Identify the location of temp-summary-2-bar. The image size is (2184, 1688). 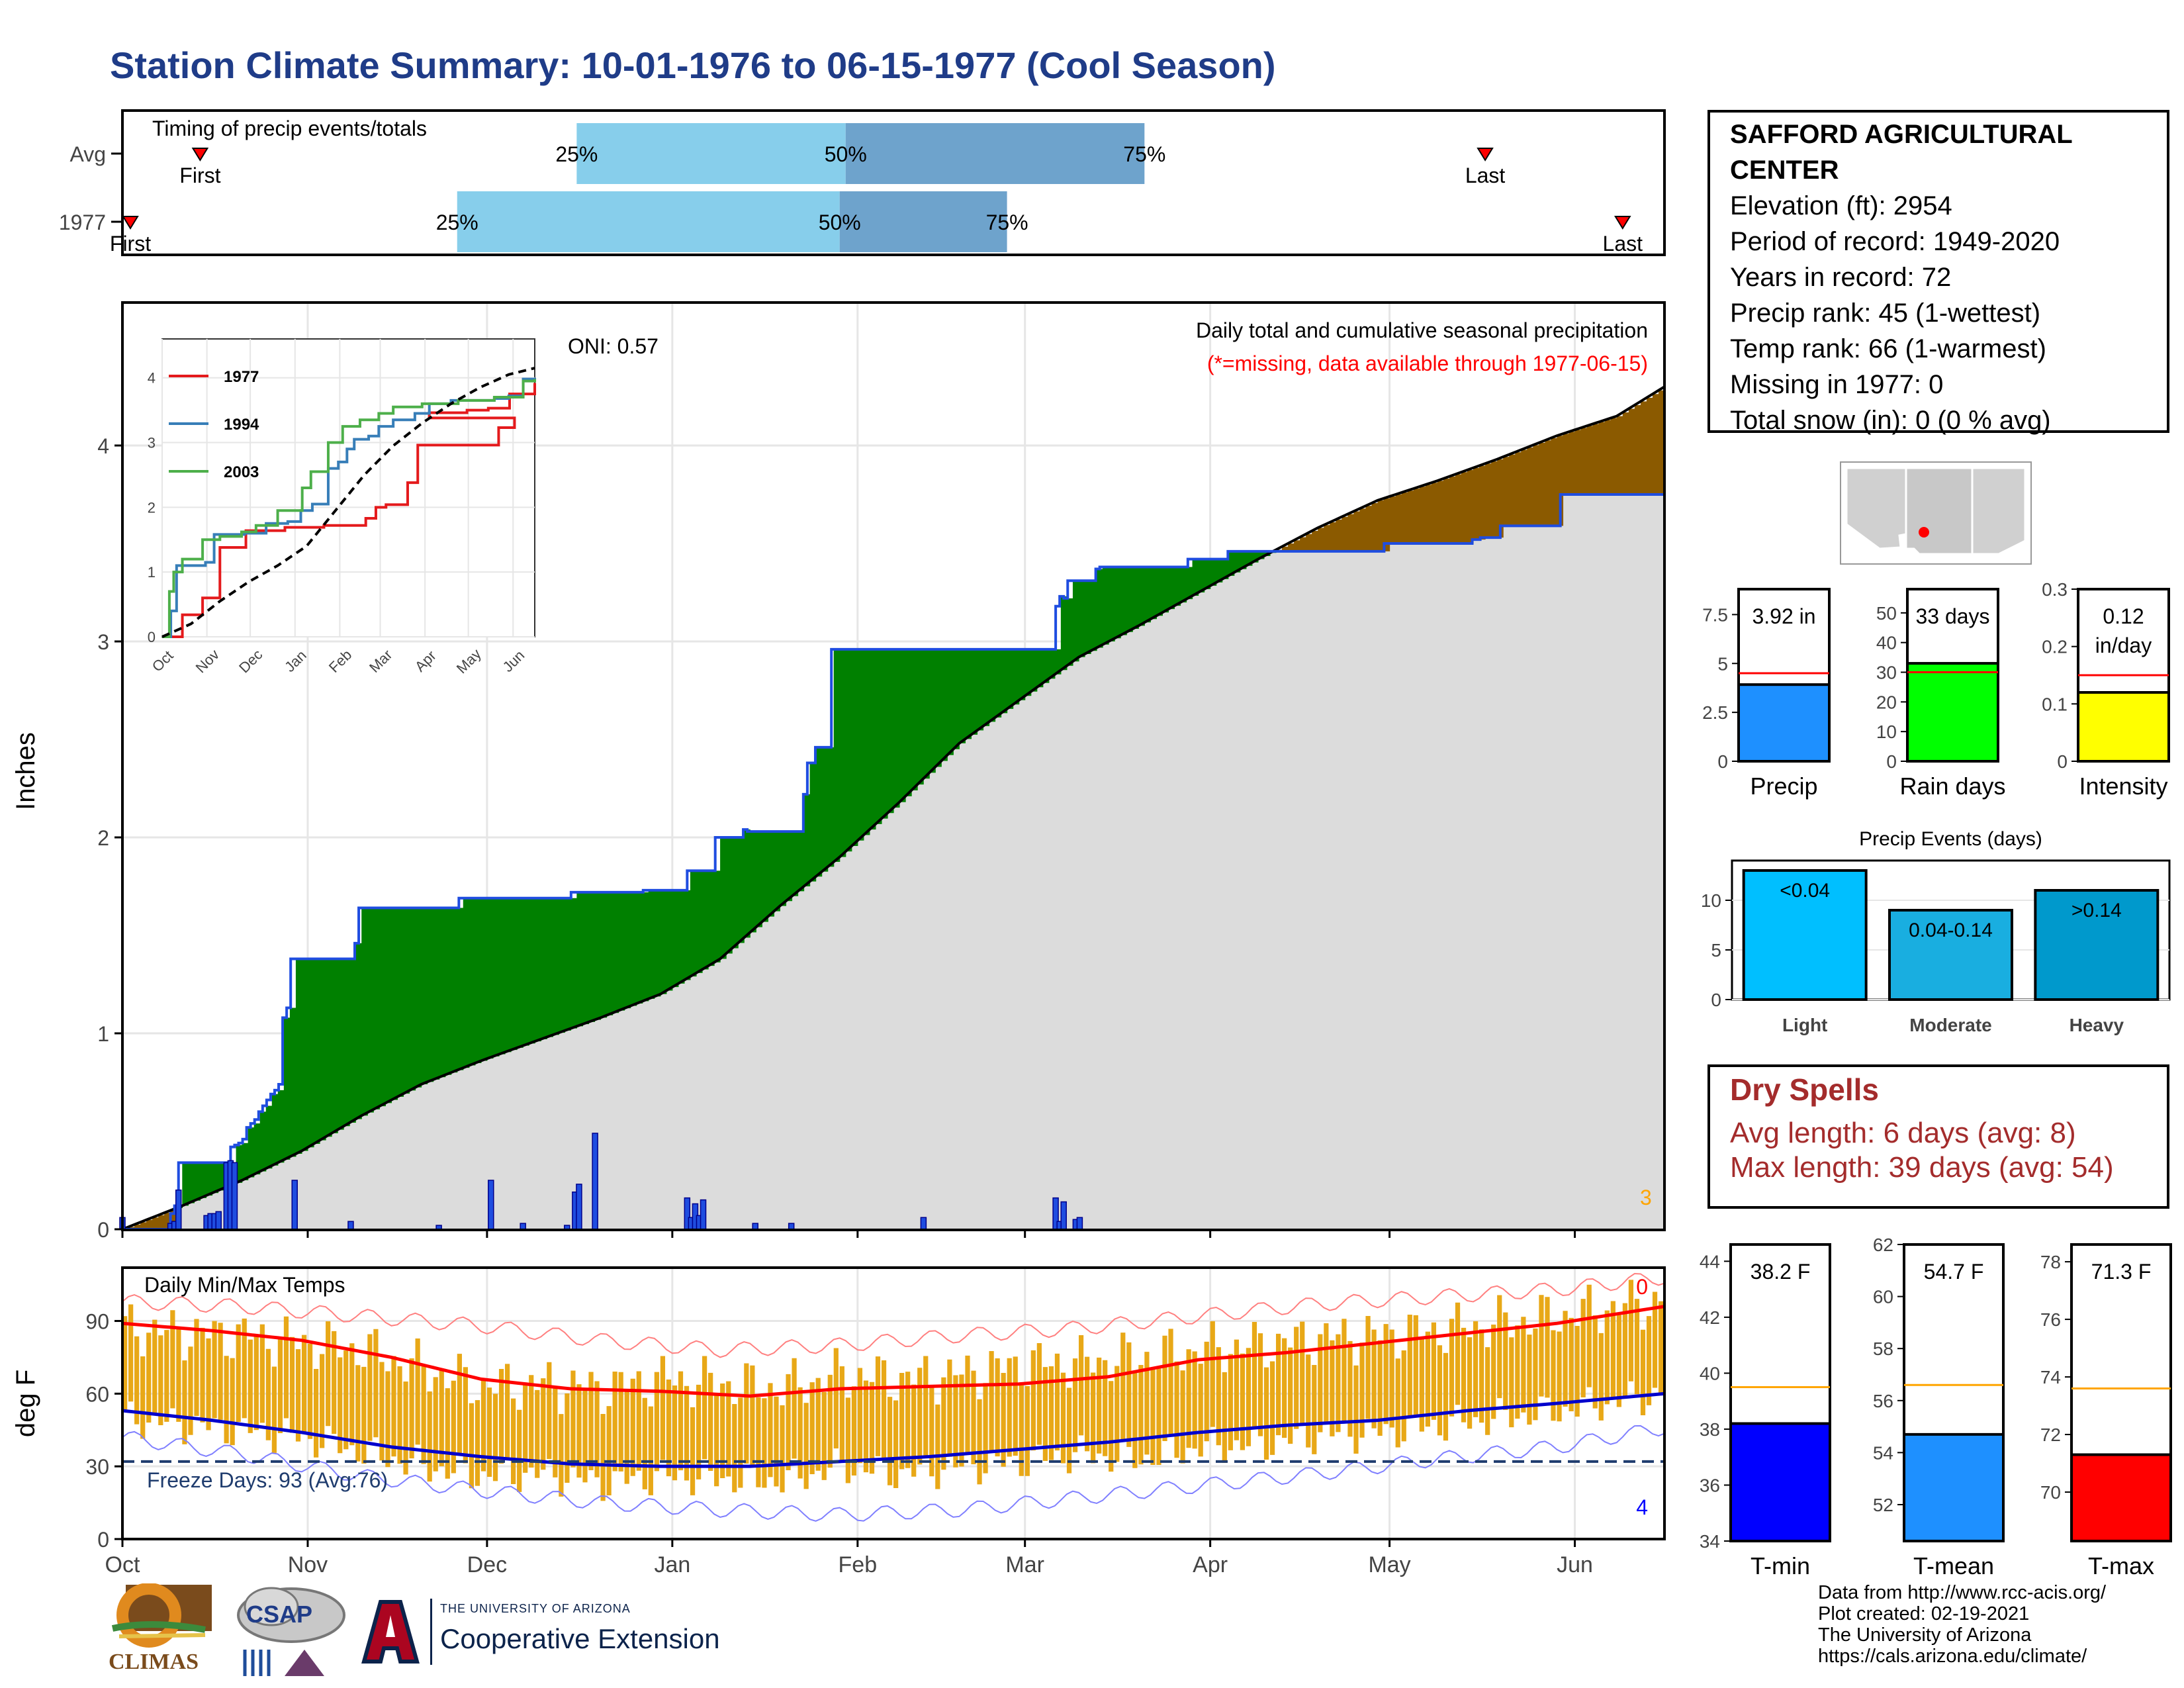
(2121, 1498).